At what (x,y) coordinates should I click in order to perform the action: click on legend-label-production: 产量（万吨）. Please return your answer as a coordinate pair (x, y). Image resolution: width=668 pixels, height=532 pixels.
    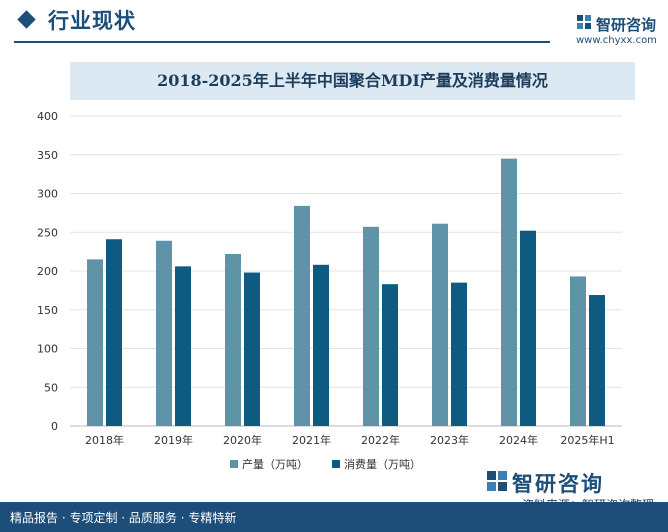
    Looking at the image, I should click on (275, 464).